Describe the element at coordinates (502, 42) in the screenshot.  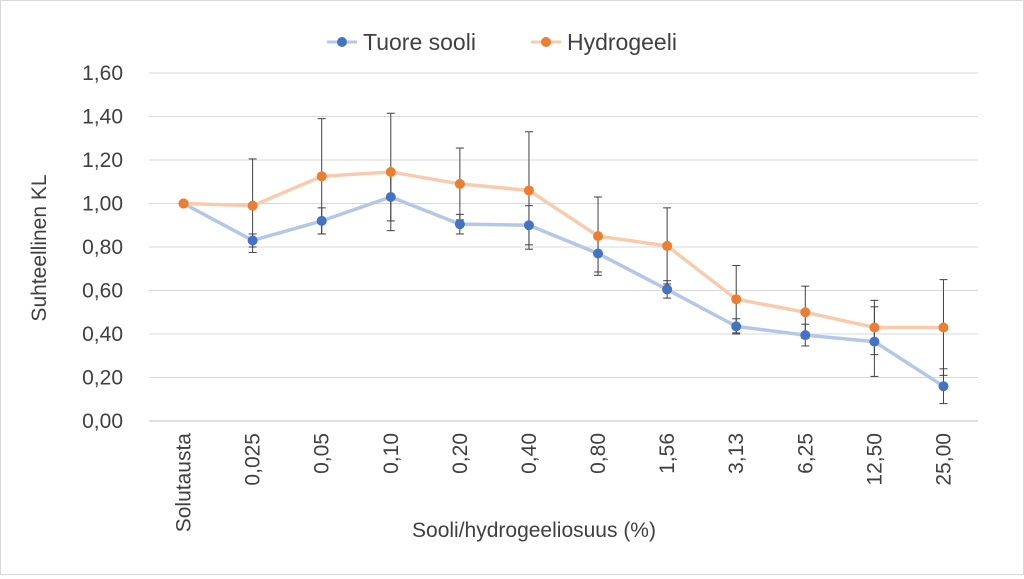
I see `legend: Tuore sooli Hydrogeeli` at that location.